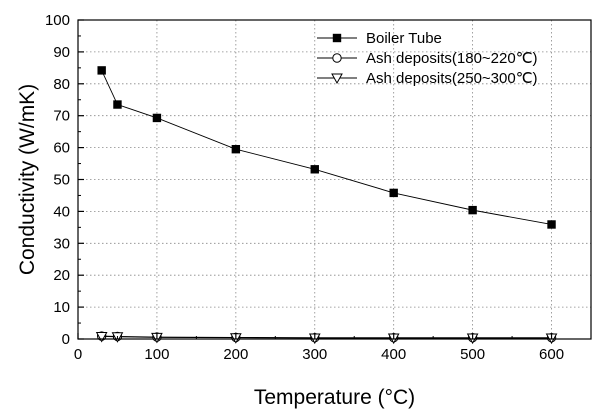 This screenshot has height=412, width=593. I want to click on x-tick-label: 500, so click(472, 354).